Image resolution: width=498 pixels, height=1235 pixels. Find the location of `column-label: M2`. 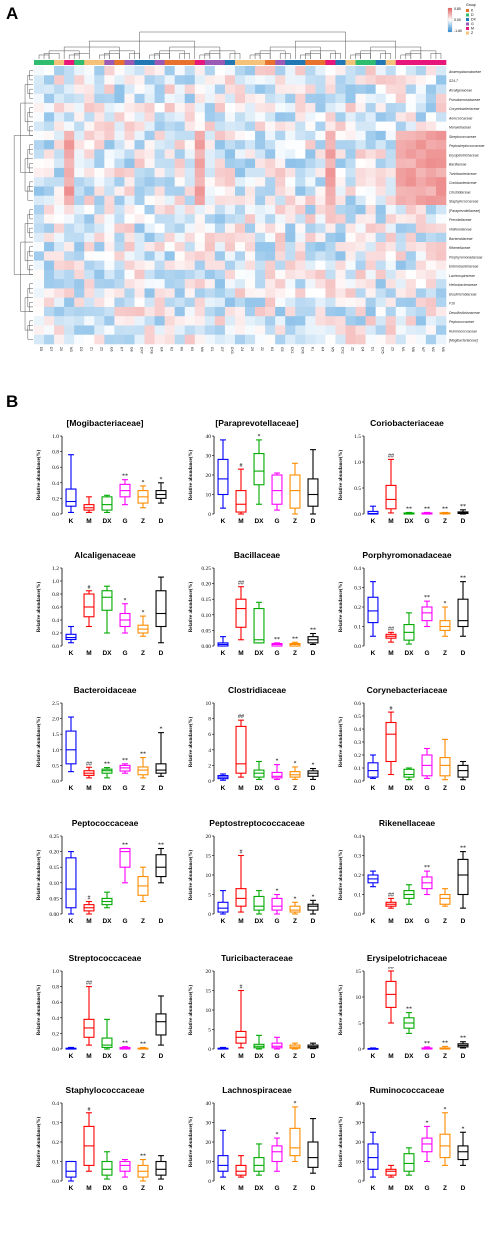

column-label: M2 is located at coordinates (433, 349).